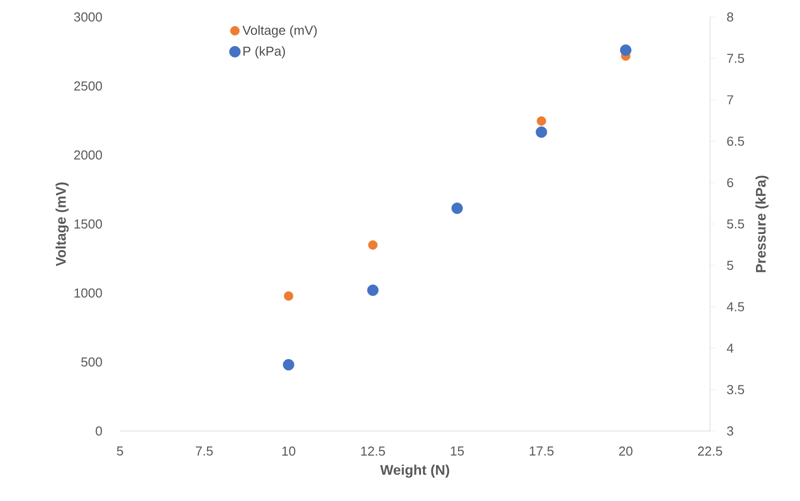 The height and width of the screenshot is (501, 800). Describe the element at coordinates (735, 224) in the screenshot. I see `y2-tick-label: 5.5` at that location.